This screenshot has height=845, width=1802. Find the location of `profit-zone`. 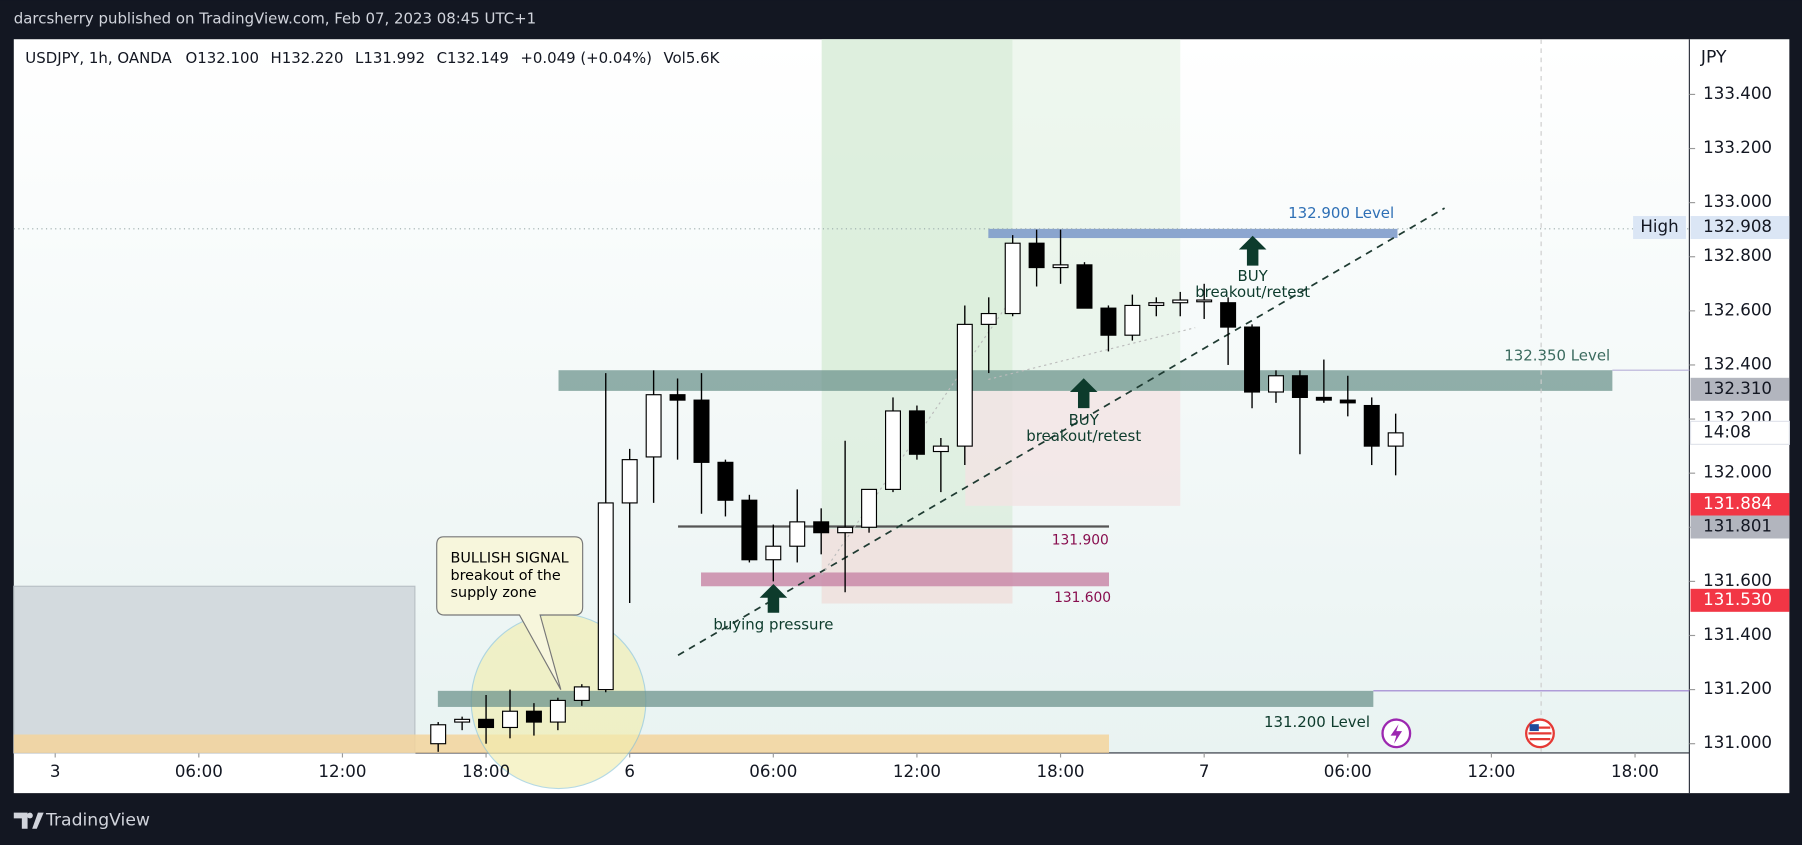

profit-zone is located at coordinates (917, 321).